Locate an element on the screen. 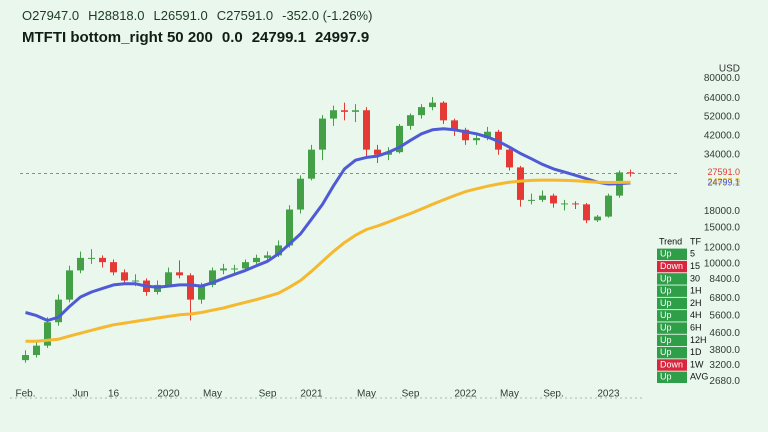 The width and height of the screenshot is (768, 432). y-tick-label: 52000.0 is located at coordinates (722, 116).